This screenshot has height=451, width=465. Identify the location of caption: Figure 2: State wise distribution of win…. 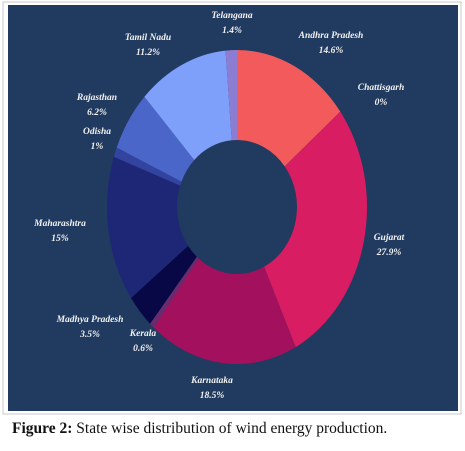
(199, 429).